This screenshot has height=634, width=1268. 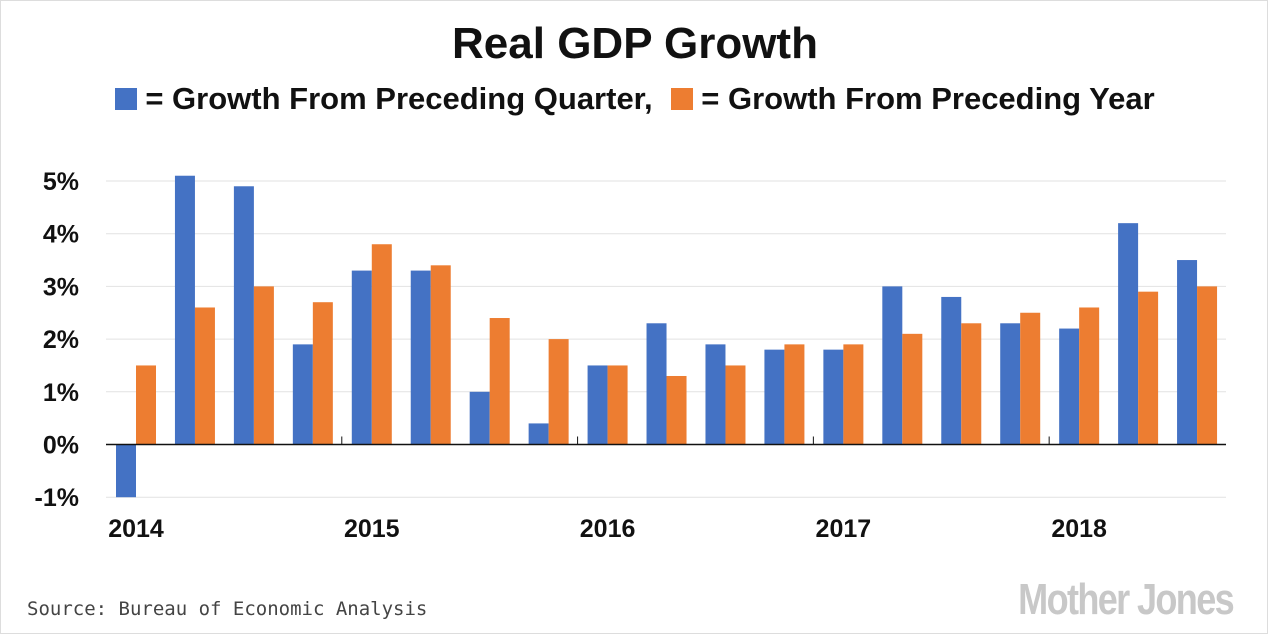 What do you see at coordinates (420, 357) in the screenshot?
I see `bar-quarter-2015Q2` at bounding box center [420, 357].